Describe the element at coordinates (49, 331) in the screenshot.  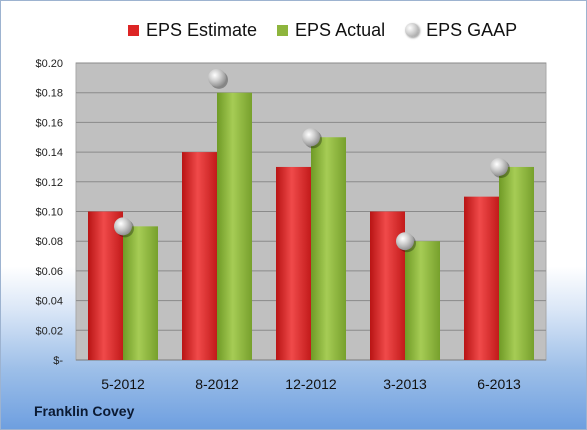
I see `y-tick-label: $0.02` at that location.